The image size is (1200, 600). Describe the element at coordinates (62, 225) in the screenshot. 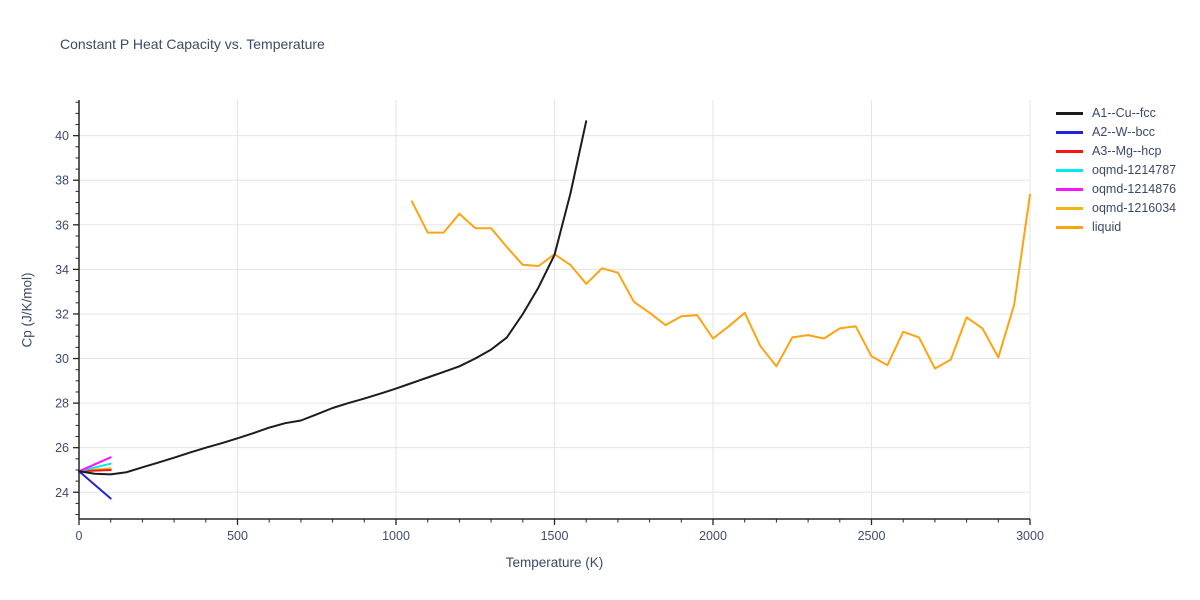

I see `y-tick-label: 36` at that location.